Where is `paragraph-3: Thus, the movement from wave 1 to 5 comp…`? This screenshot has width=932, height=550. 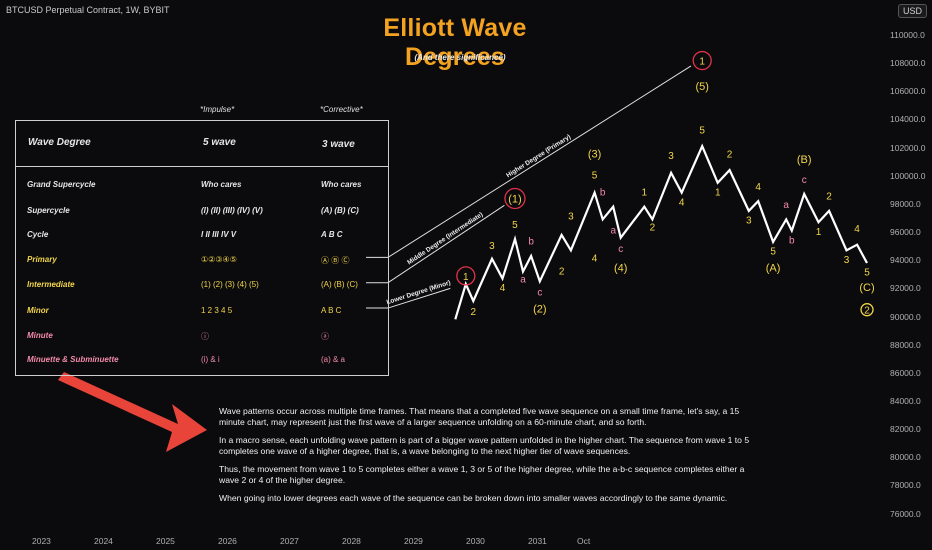 paragraph-3: Thus, the movement from wave 1 to 5 comp… is located at coordinates (482, 474).